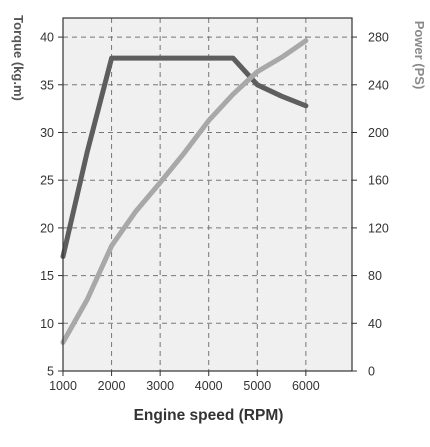 Image resolution: width=430 pixels, height=447 pixels. Describe the element at coordinates (378, 38) in the screenshot. I see `y-right-tick-label: 280` at that location.